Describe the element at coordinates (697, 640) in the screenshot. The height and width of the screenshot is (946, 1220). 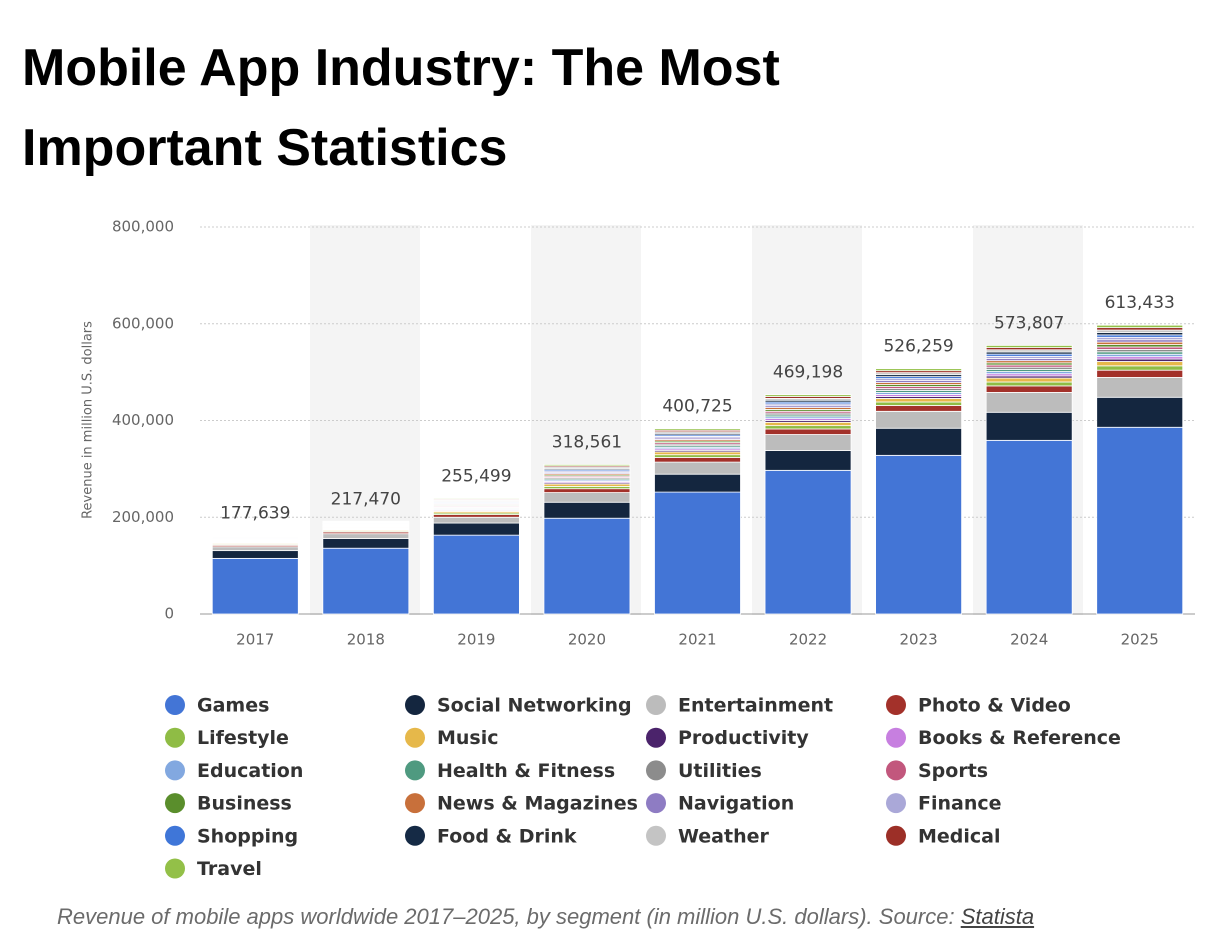
I see `x-tick-label: 2021` at that location.